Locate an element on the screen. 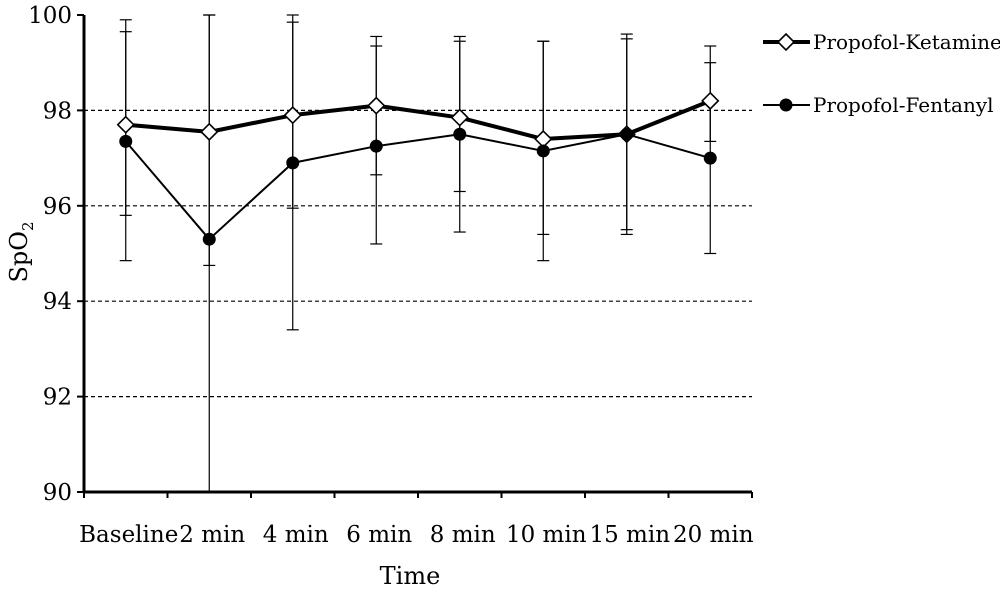  legend-marker-circle is located at coordinates (786, 105).